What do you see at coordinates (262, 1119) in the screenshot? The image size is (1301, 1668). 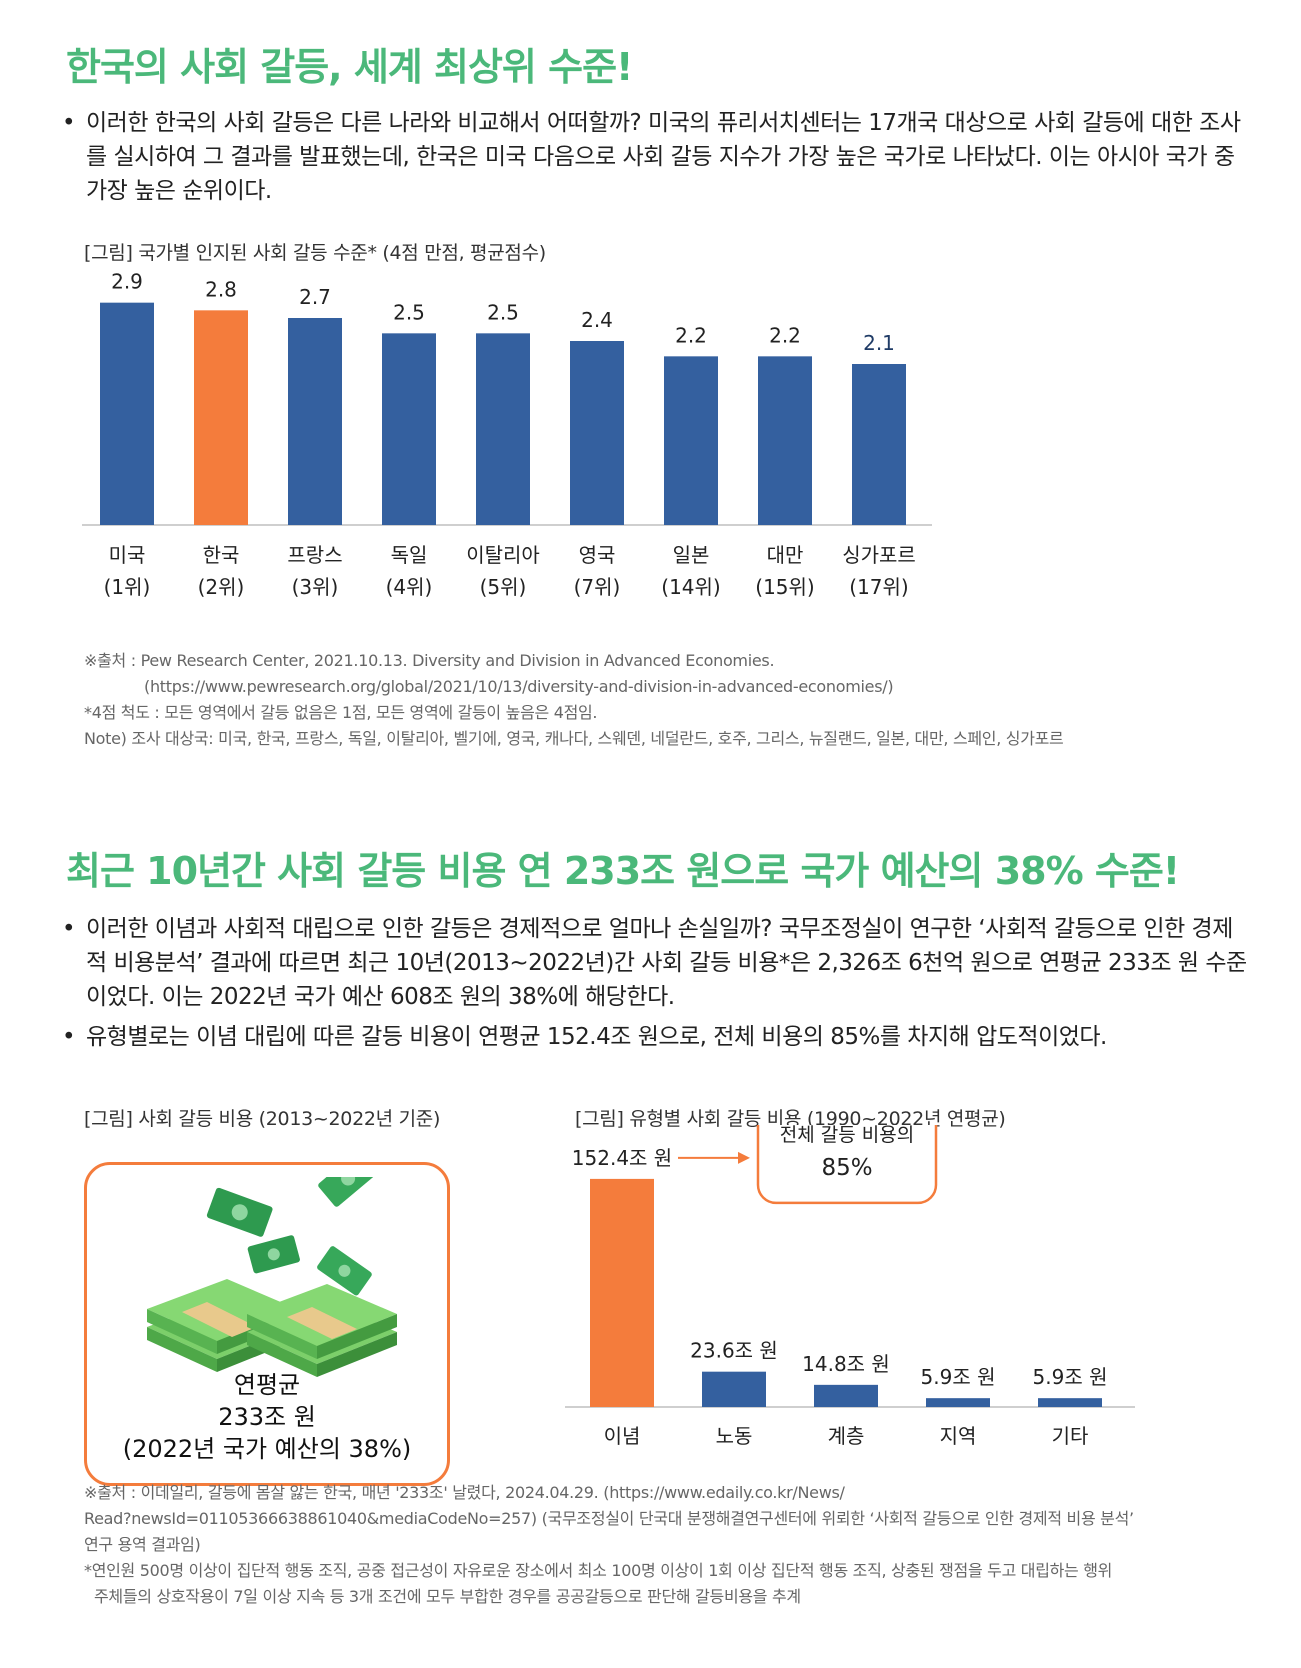 I see `figure2-title: [그림] 사회 갈등 비용 (2013~2022년 기준)` at bounding box center [262, 1119].